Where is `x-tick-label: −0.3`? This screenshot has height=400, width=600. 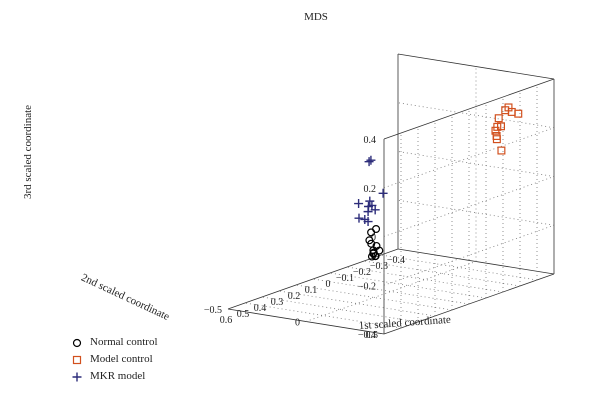 x-tick-label: −0.3 is located at coordinates (379, 266).